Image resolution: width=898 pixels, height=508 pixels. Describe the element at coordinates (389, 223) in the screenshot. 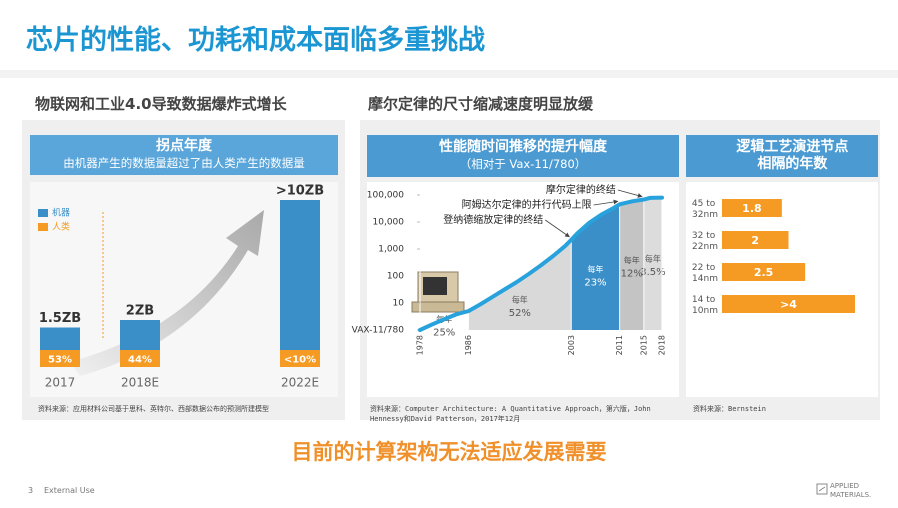

I see `y-tick-label: 10,000` at that location.